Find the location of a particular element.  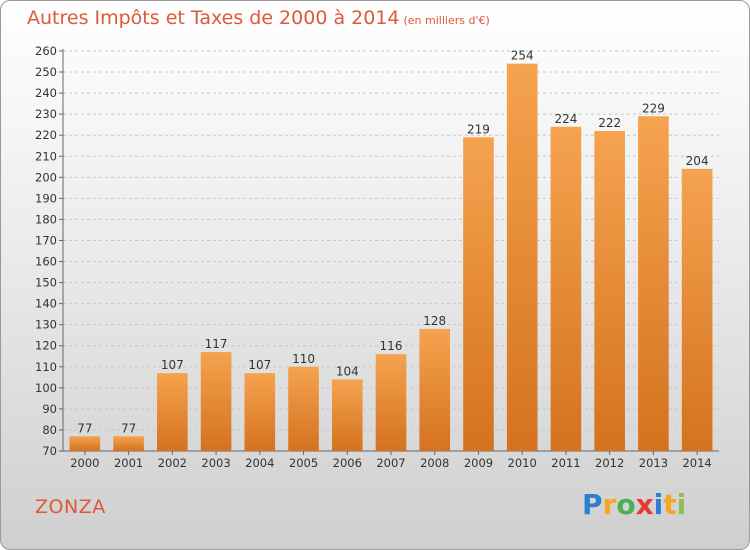

proxiti-logo: Proxiti is located at coordinates (634, 504).